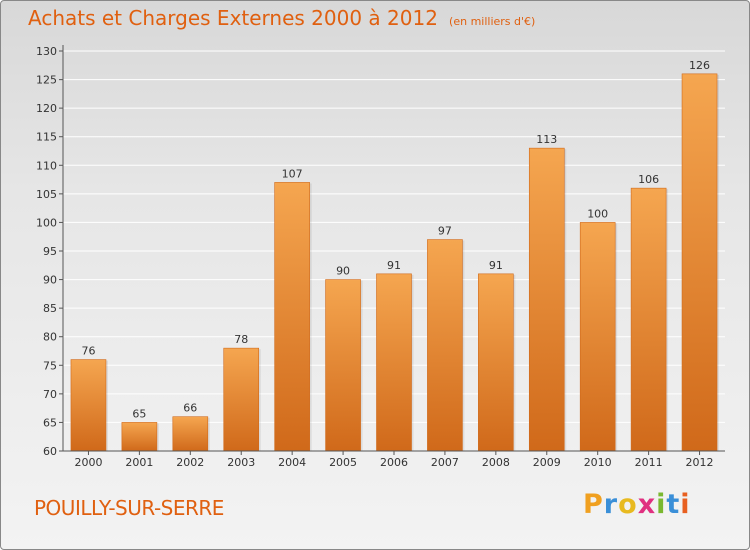 Image resolution: width=750 pixels, height=550 pixels. What do you see at coordinates (547, 462) in the screenshot?
I see `x-tick-label: 2009` at bounding box center [547, 462].